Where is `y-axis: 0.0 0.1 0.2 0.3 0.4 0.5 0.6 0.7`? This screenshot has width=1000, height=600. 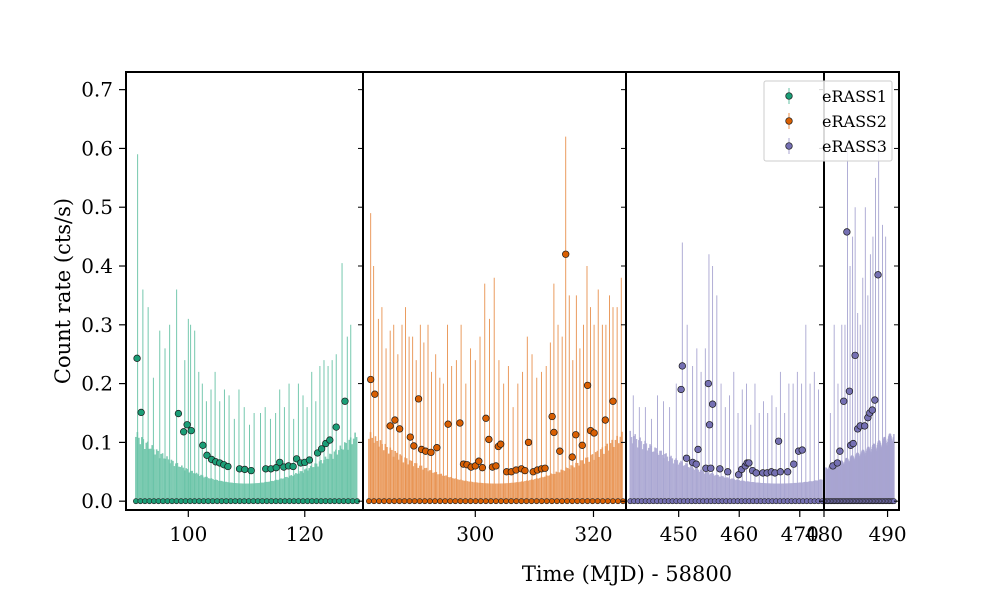
y-axis: 0.0 0.1 0.2 0.3 0.4 0.5 0.6 0.7 is located at coordinates (103, 295).